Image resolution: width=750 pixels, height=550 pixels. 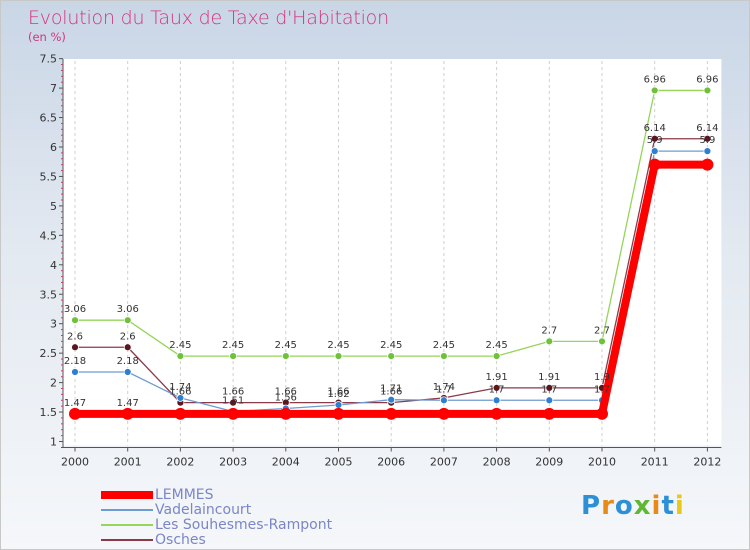 I want to click on data-label-osches: 1.91, so click(x=496, y=377).